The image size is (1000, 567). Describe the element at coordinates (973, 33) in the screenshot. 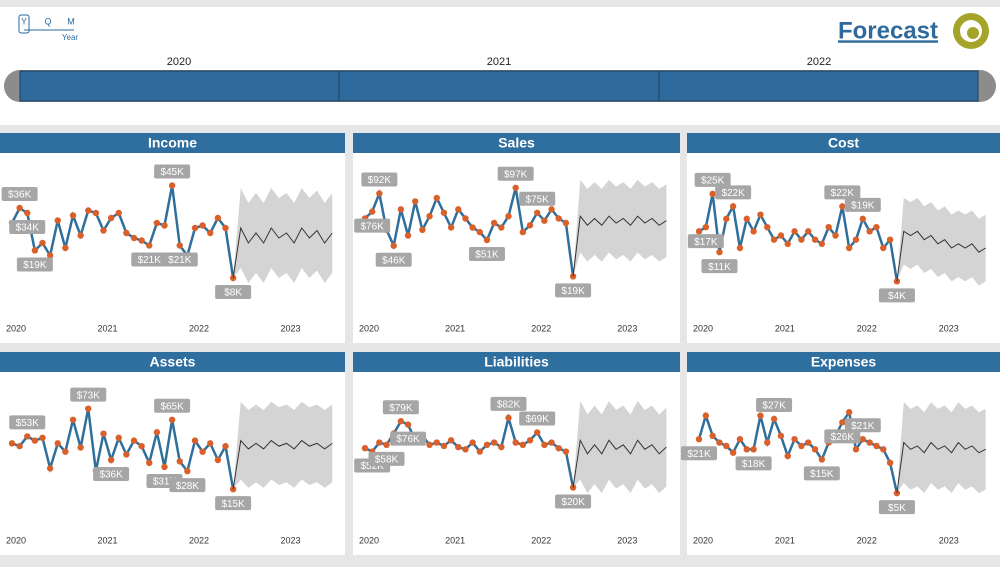

I see `logo` at that location.